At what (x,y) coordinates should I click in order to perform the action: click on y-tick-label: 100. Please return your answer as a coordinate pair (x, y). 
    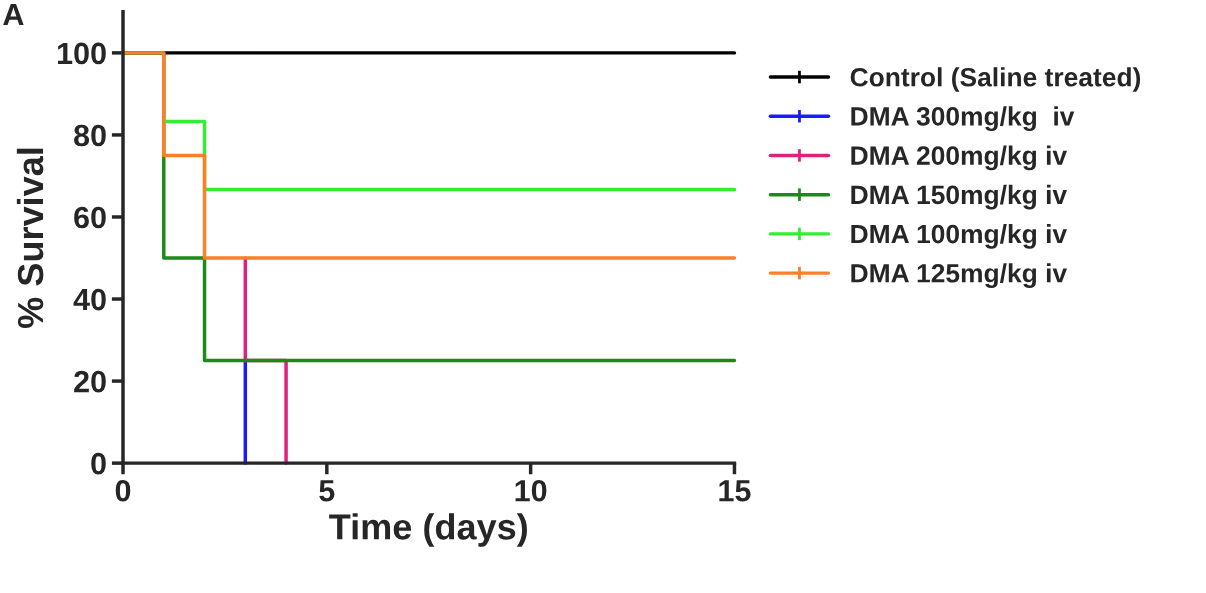
    Looking at the image, I should click on (81, 53).